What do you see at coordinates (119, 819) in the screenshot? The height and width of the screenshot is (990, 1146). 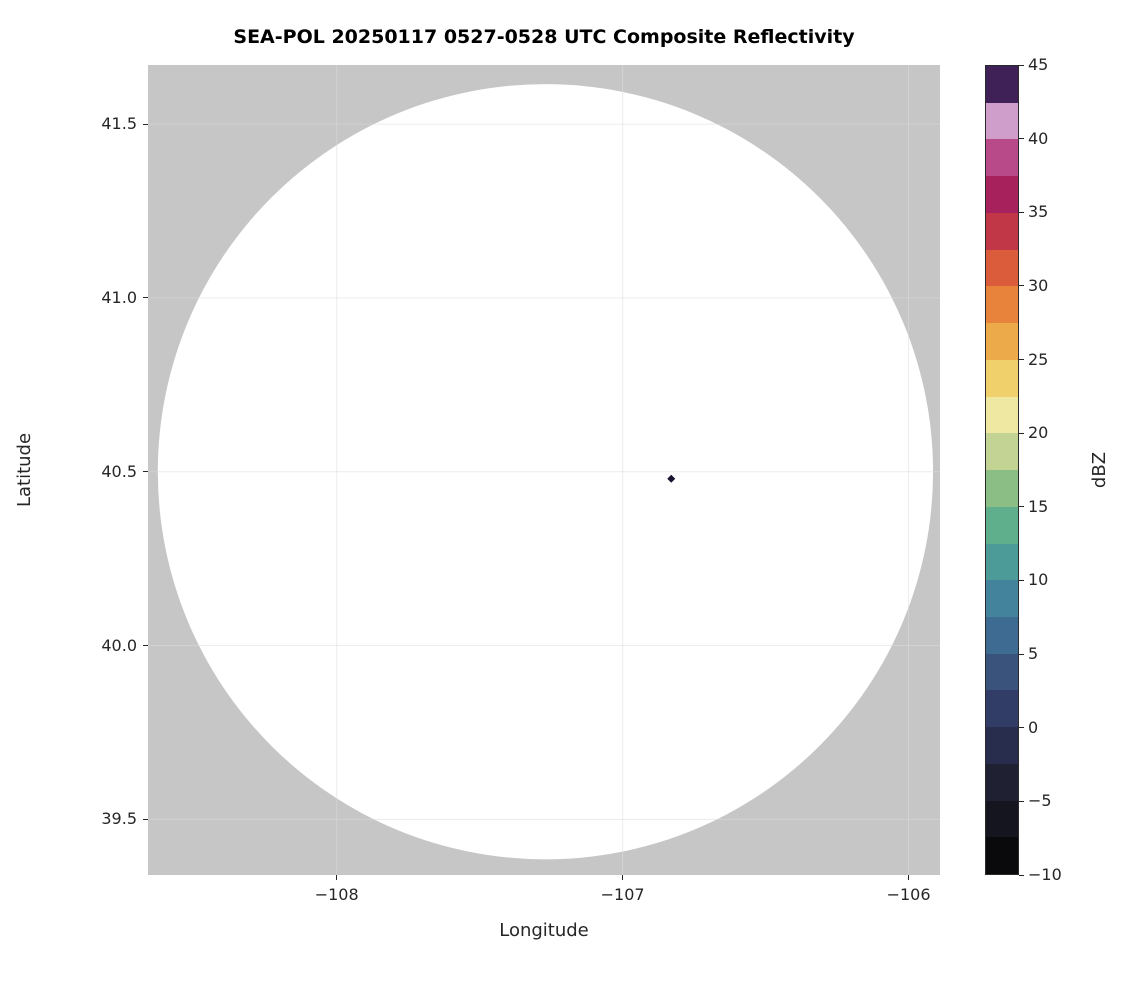 I see `y-tick-label: 39.5` at bounding box center [119, 819].